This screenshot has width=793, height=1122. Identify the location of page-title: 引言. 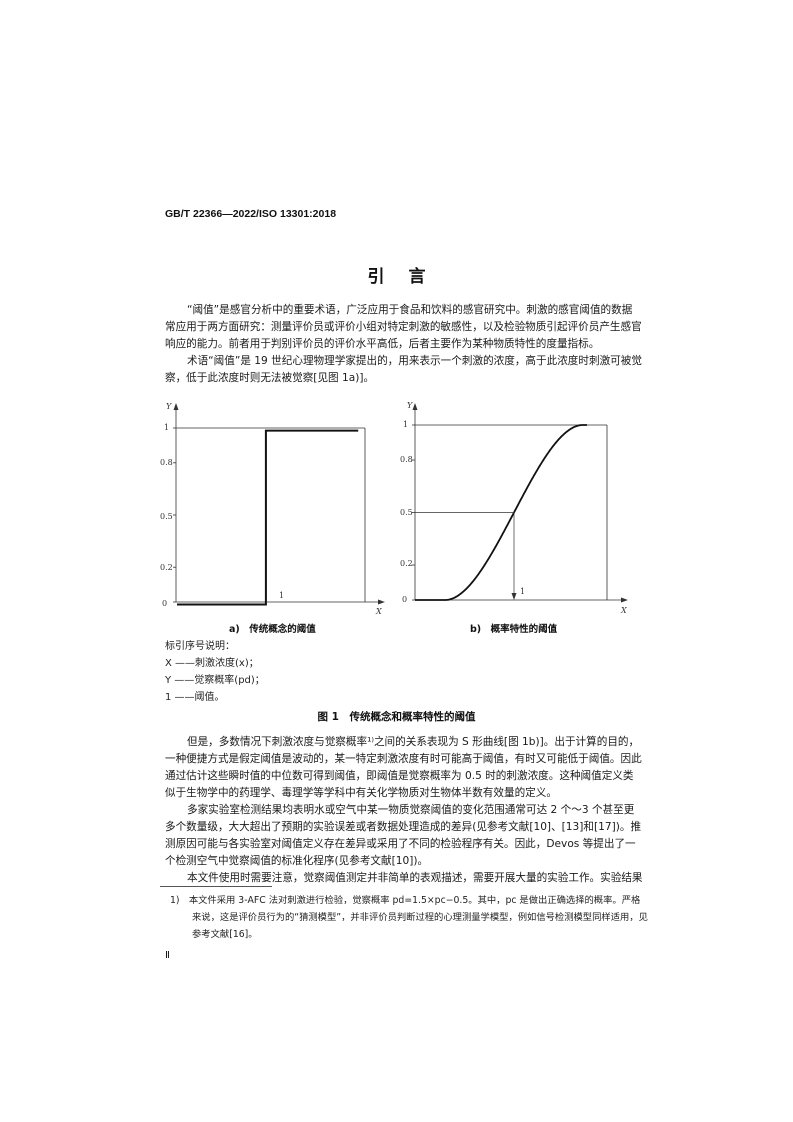
(408, 277).